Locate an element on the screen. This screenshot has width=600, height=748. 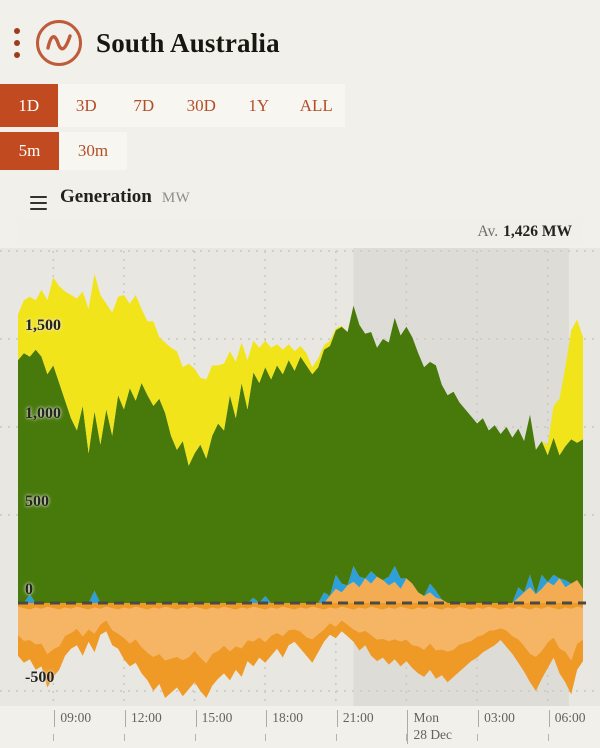
y-axis-label-1000: 1,000 is located at coordinates (43, 413).